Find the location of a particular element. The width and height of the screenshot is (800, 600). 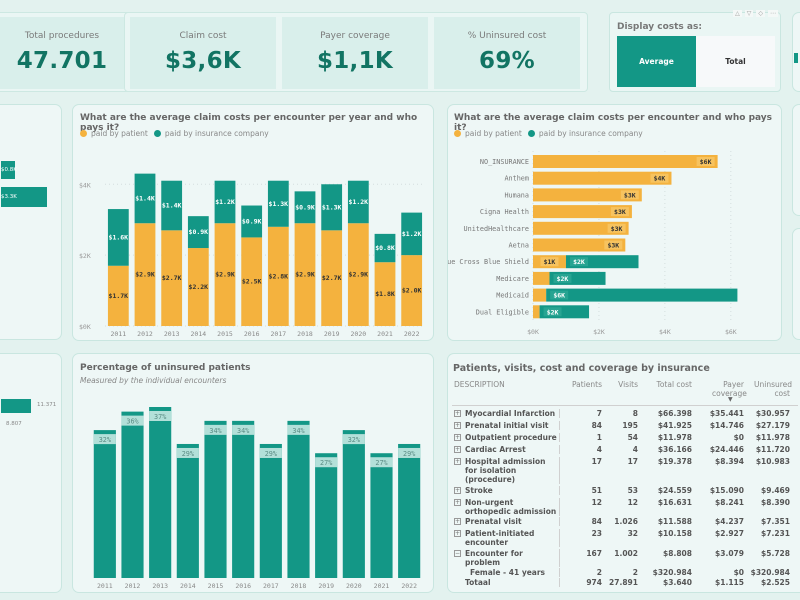

sort-desc-icon: ▼ is located at coordinates (730, 399).